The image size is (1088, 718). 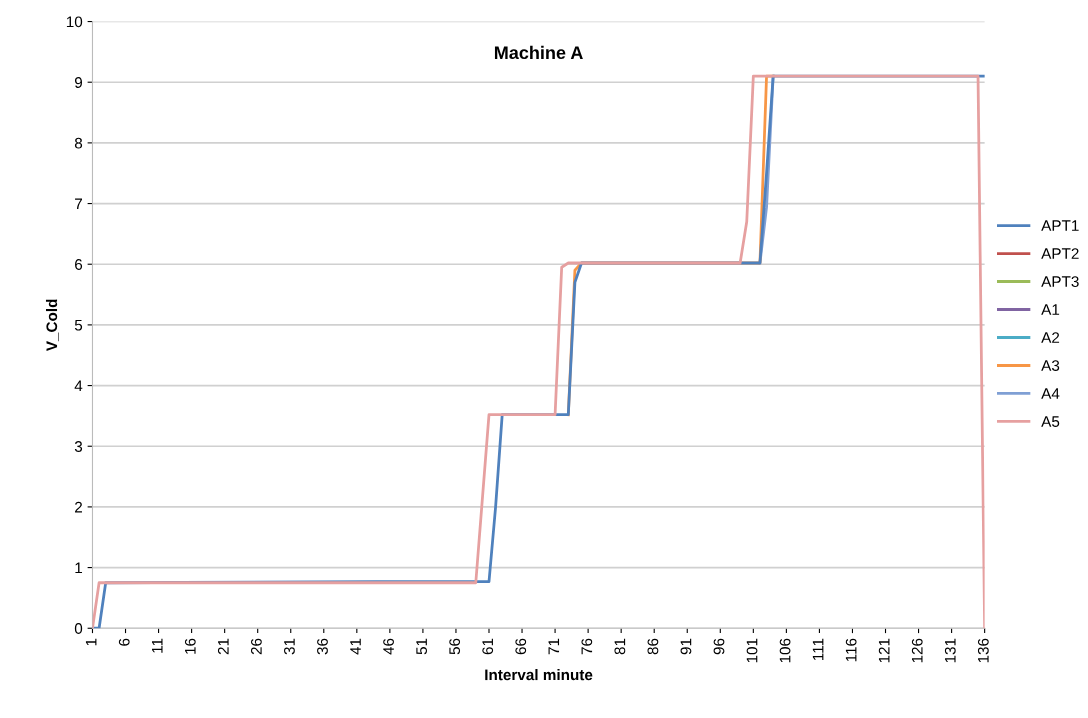 What do you see at coordinates (79, 264) in the screenshot?
I see `y-tick-label: 6` at bounding box center [79, 264].